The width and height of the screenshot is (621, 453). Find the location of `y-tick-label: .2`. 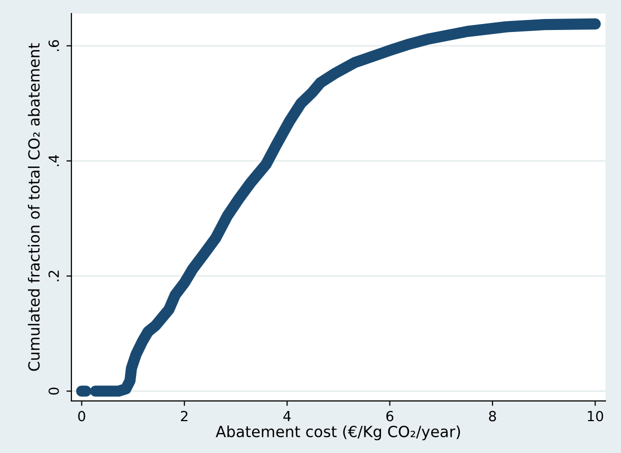

y-tick-label: .2 is located at coordinates (53, 276).